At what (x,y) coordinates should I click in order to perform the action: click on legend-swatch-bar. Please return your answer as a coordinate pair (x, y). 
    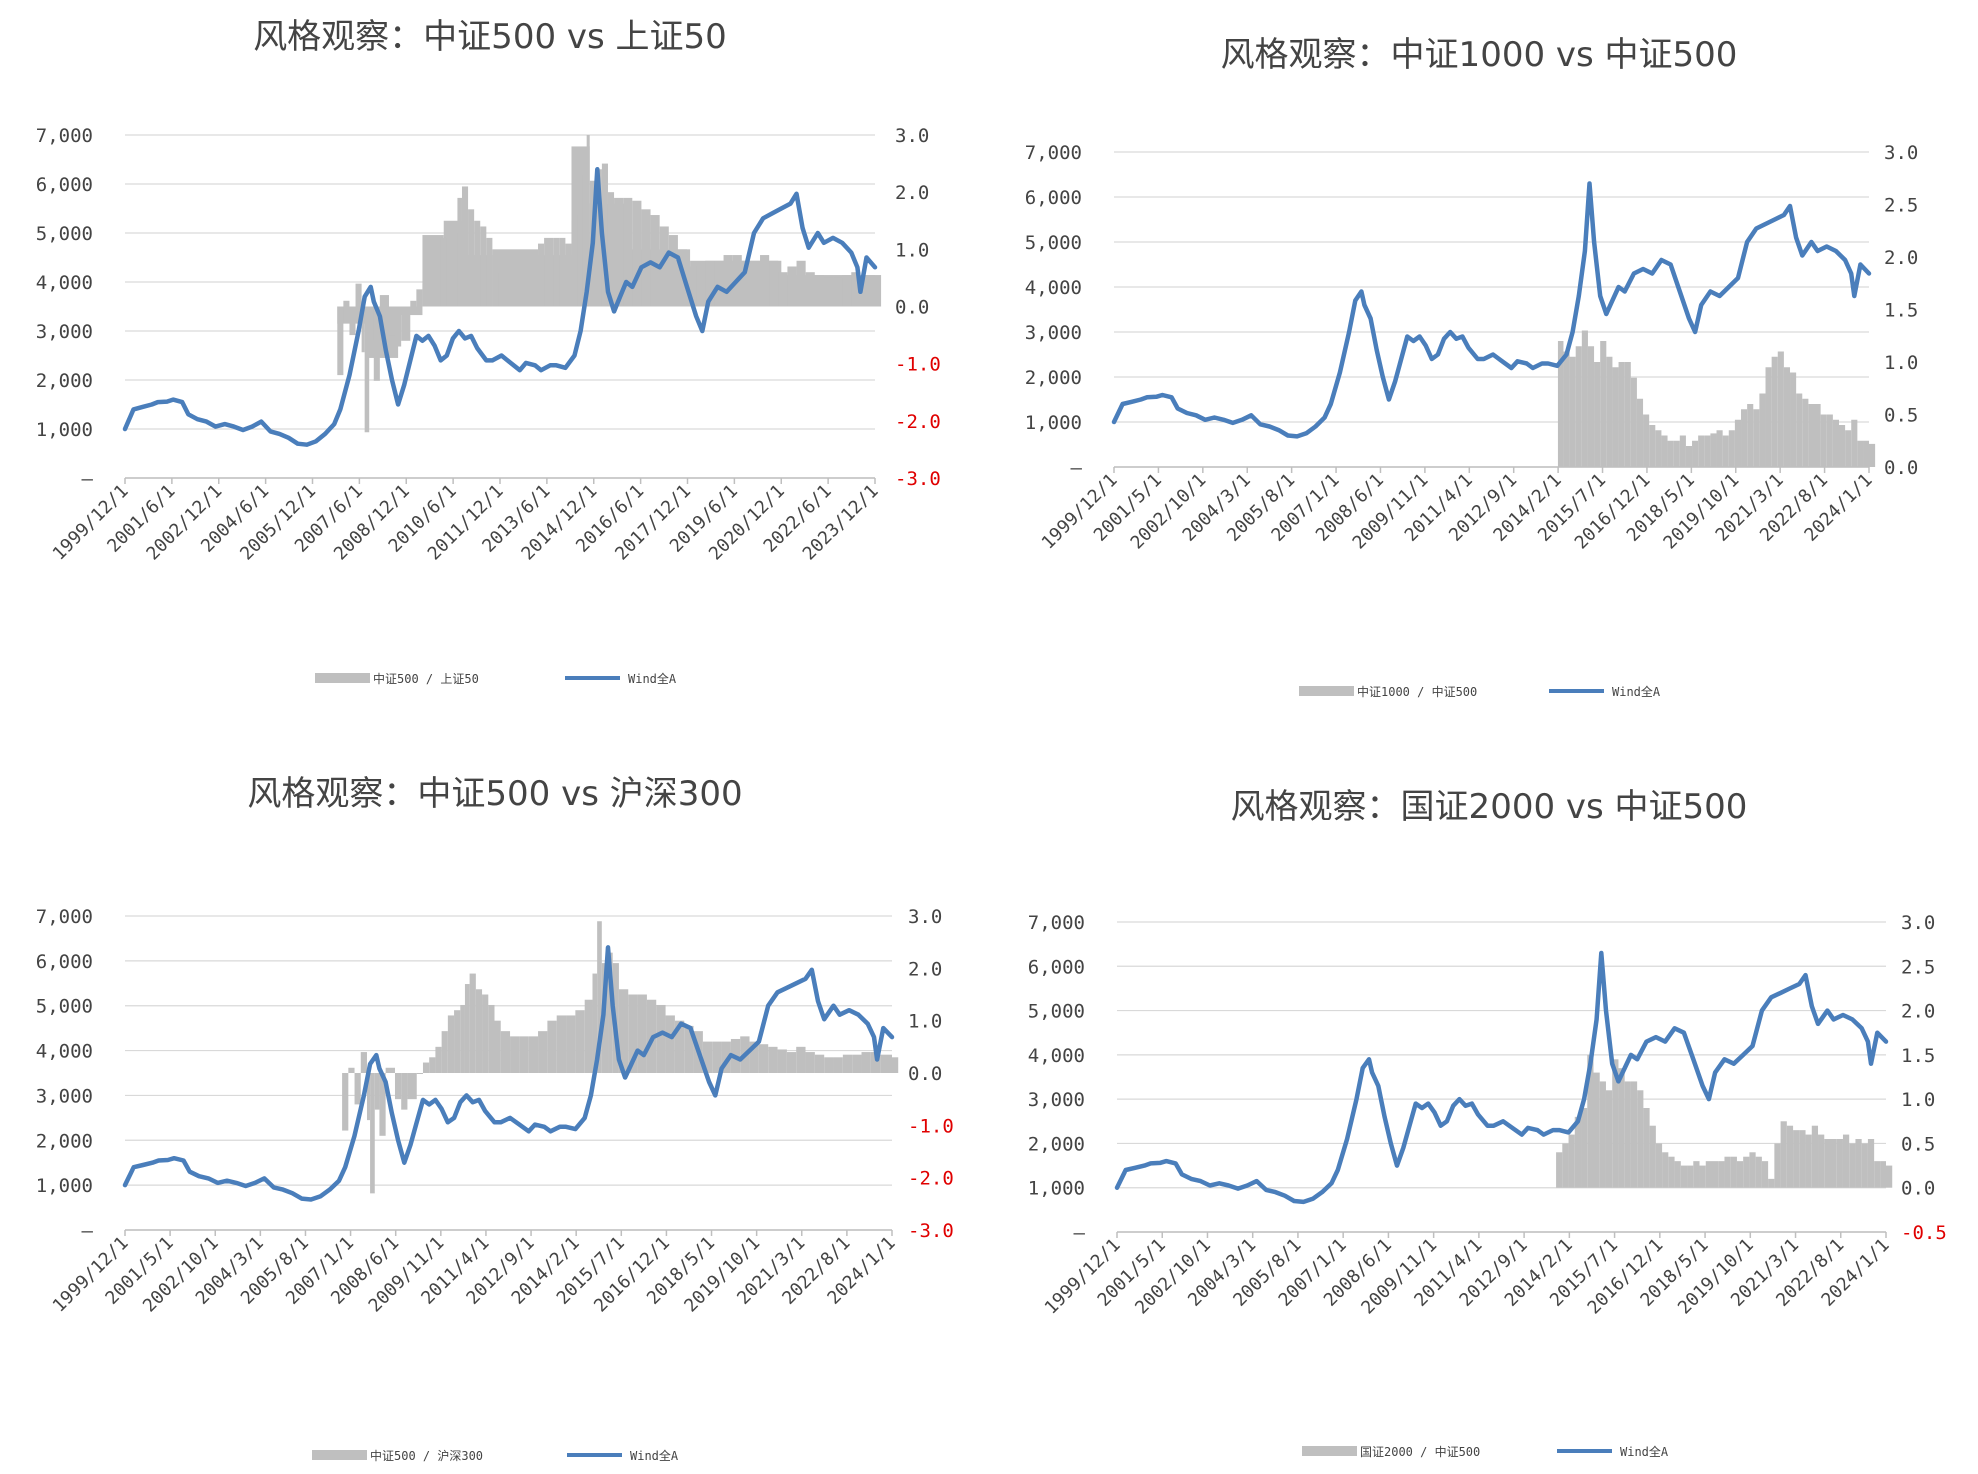
    Looking at the image, I should click on (1326, 691).